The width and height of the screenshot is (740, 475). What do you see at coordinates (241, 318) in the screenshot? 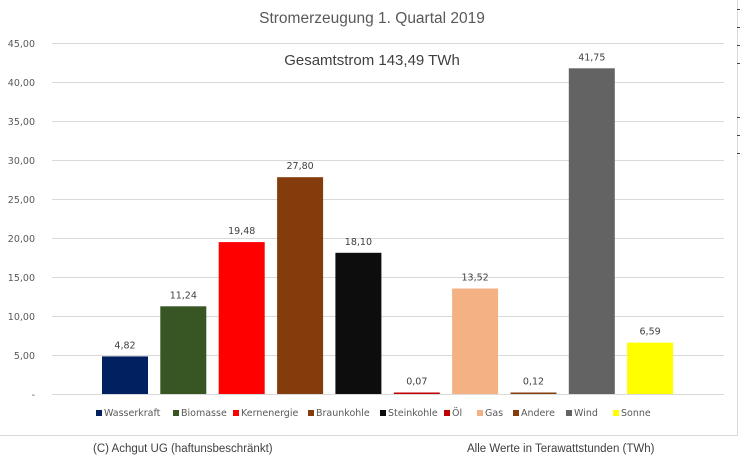
I see `bar-kernenergie` at bounding box center [241, 318].